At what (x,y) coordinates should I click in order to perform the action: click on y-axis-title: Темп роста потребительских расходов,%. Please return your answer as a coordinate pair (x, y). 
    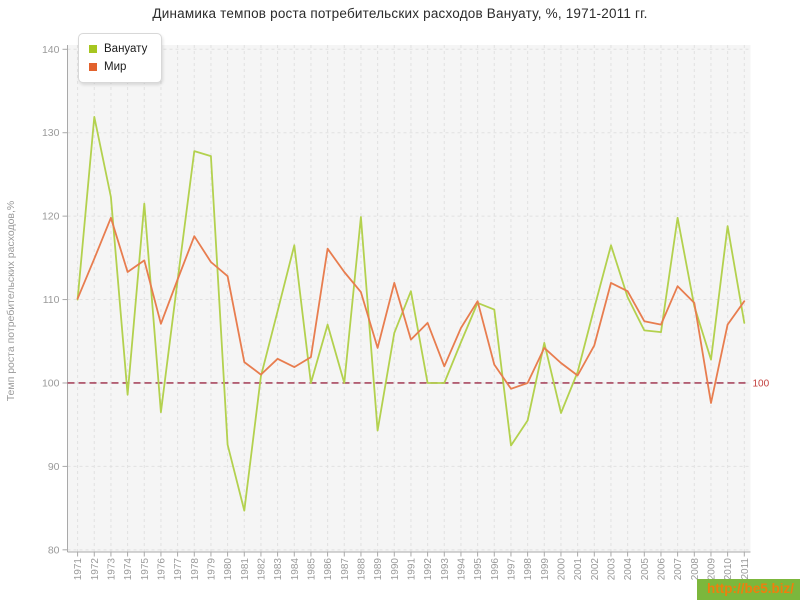
    Looking at the image, I should click on (11, 301).